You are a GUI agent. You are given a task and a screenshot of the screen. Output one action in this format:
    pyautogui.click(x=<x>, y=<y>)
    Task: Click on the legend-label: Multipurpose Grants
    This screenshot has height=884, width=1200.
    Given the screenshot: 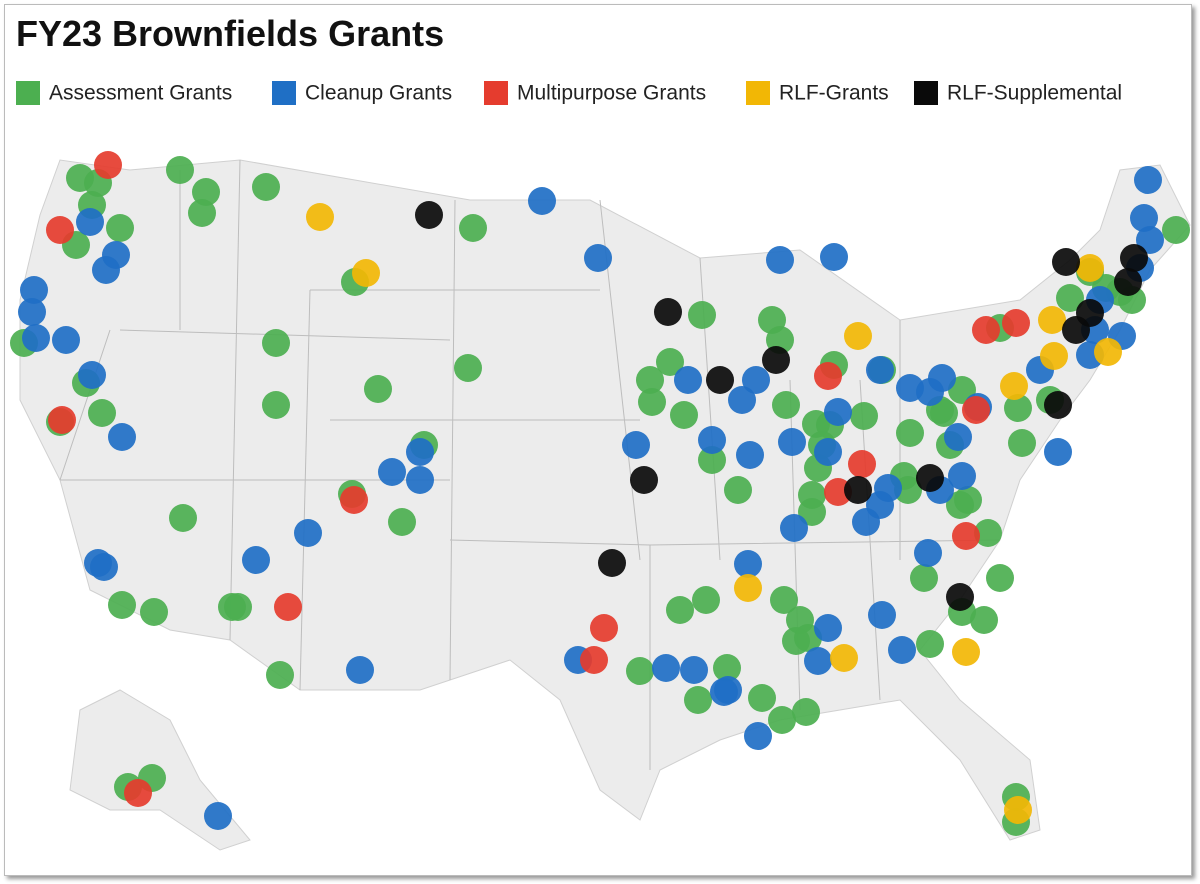 What is the action you would take?
    pyautogui.click(x=611, y=93)
    